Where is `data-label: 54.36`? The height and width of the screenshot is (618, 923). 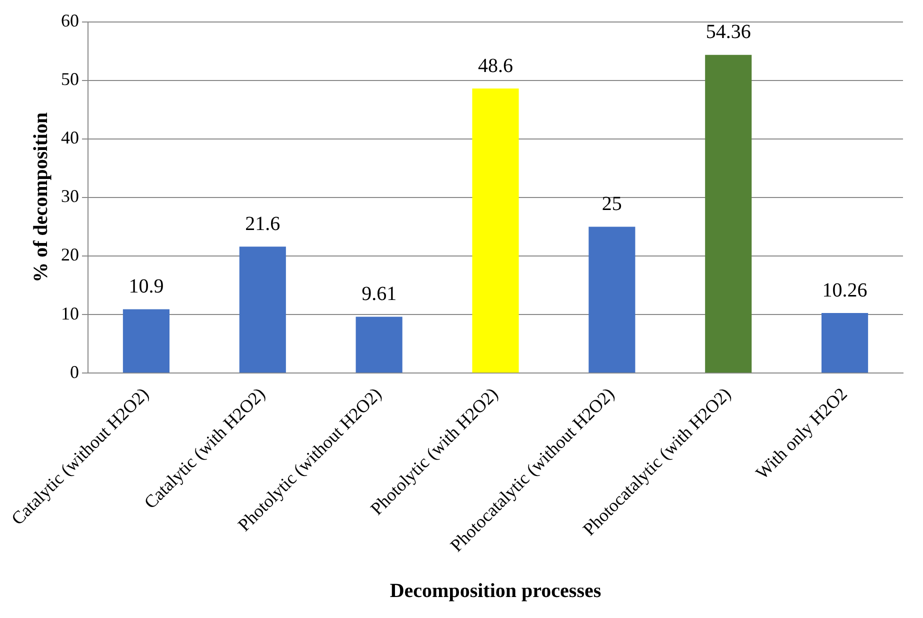
data-label: 54.36 is located at coordinates (728, 32).